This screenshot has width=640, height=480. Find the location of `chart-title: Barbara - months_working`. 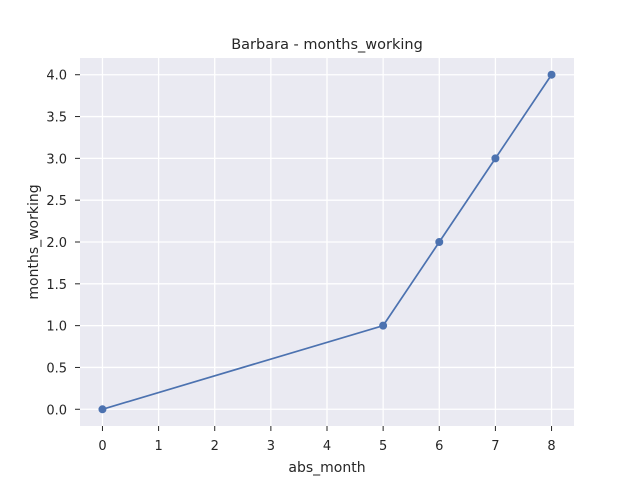

chart-title: Barbara - months_working is located at coordinates (327, 45).